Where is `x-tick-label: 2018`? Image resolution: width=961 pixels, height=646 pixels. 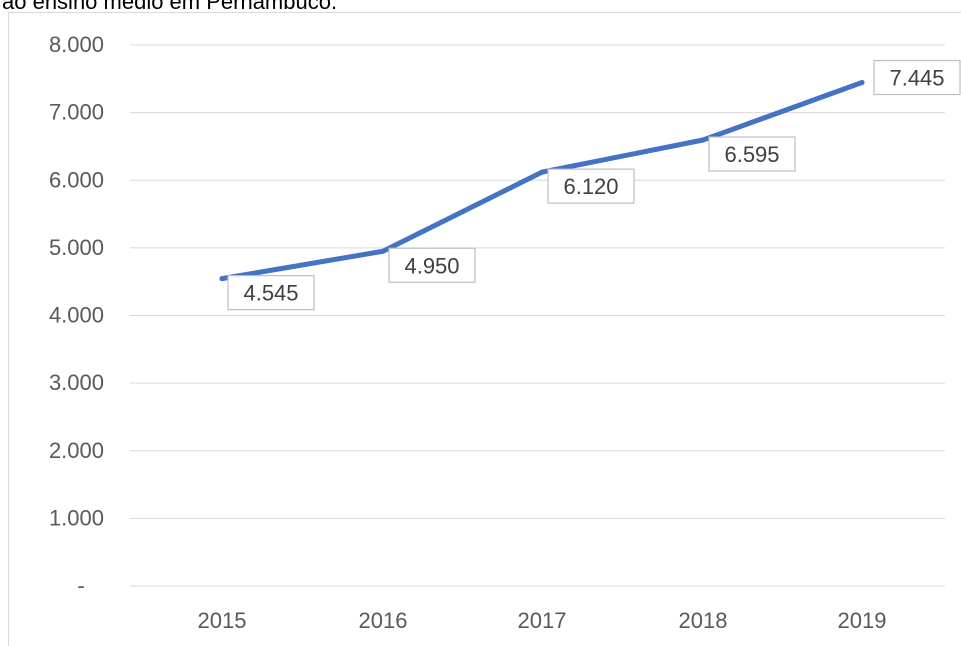 x-tick-label: 2018 is located at coordinates (703, 620).